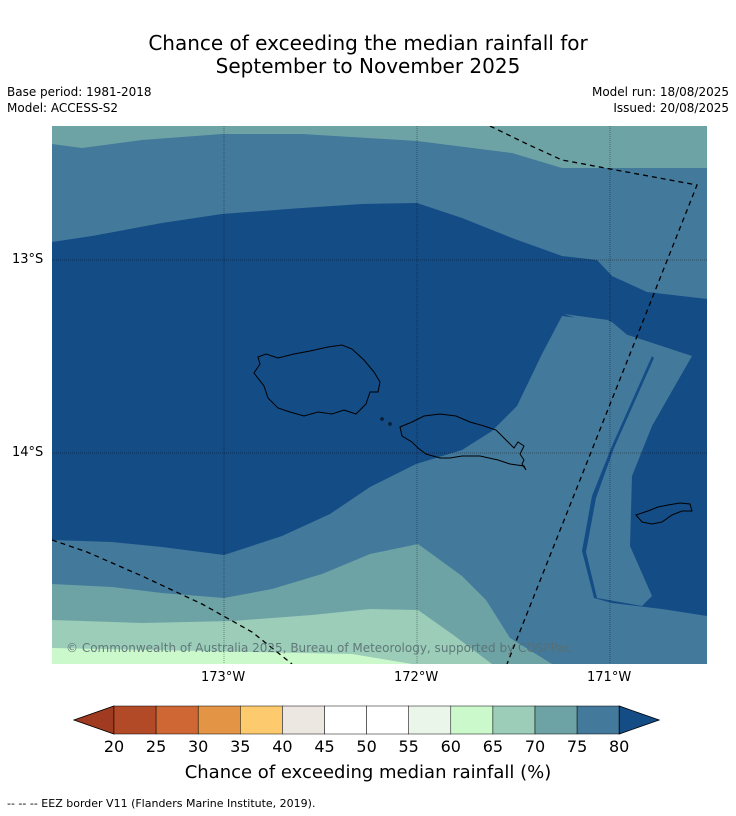 The height and width of the screenshot is (816, 736). I want to click on zone-75-80-tongue, so click(628, 460).